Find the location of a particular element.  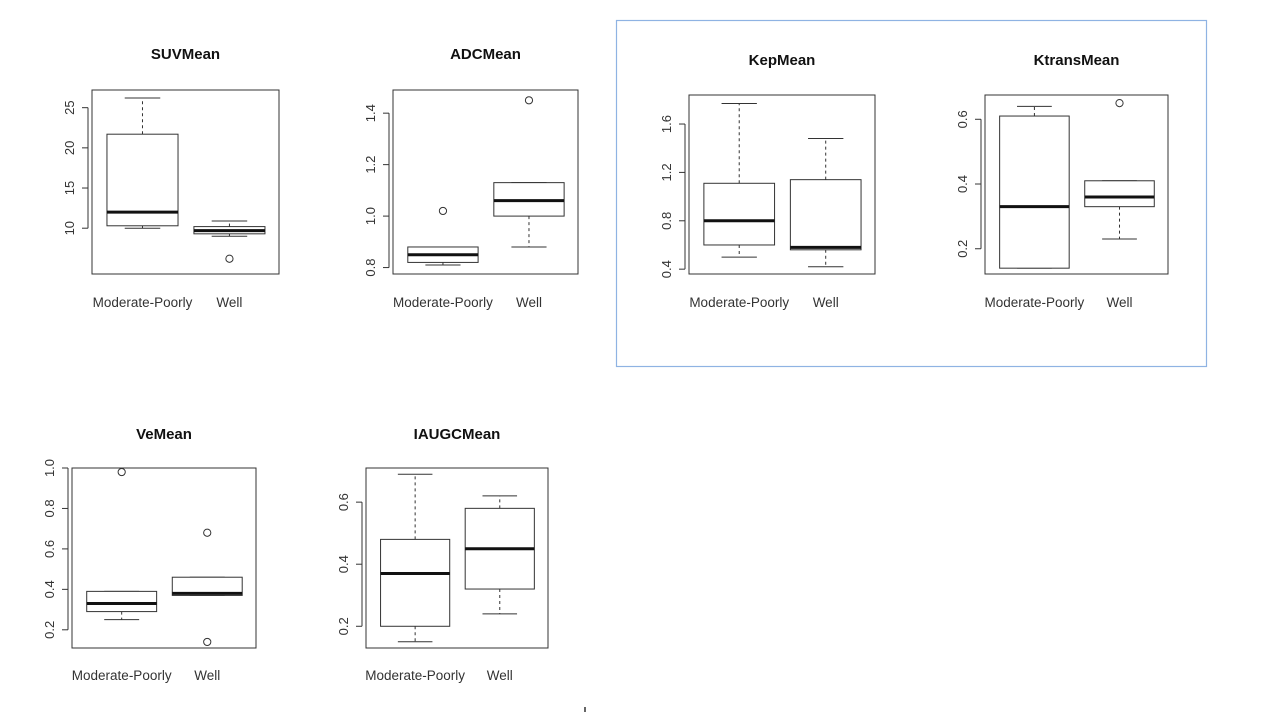

chart-title: IAUGCMean is located at coordinates (457, 434).